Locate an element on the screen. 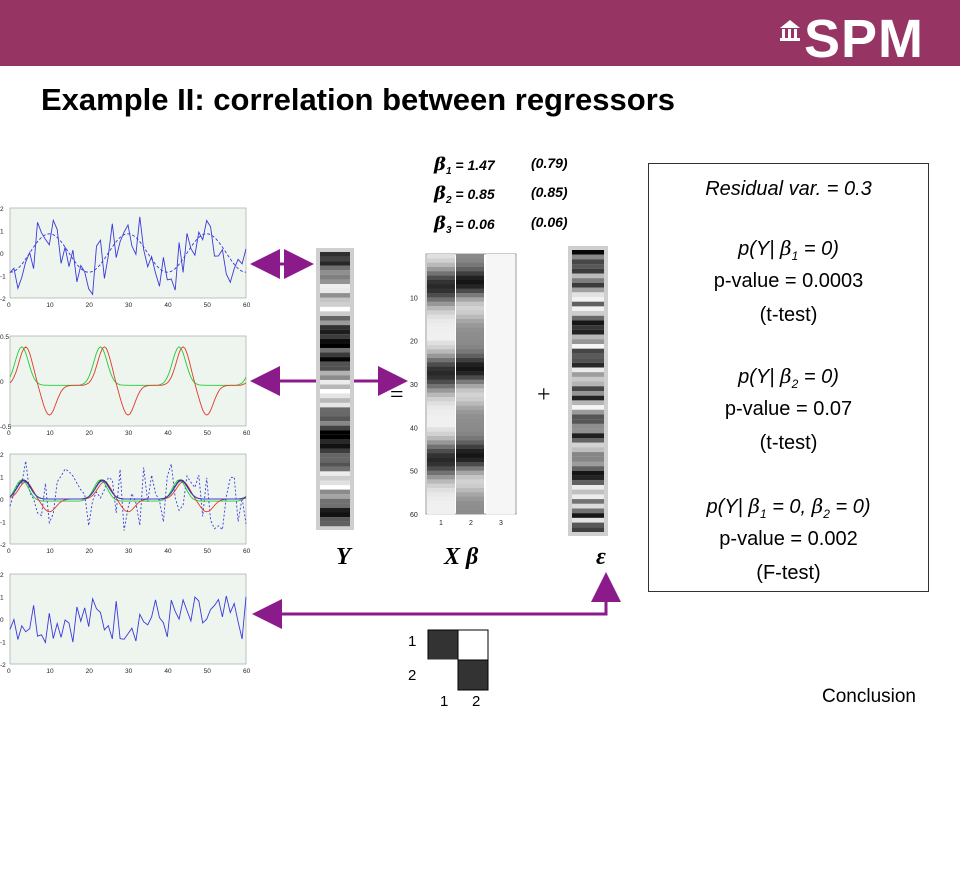  test3-type: (F-test) is located at coordinates (788, 573).